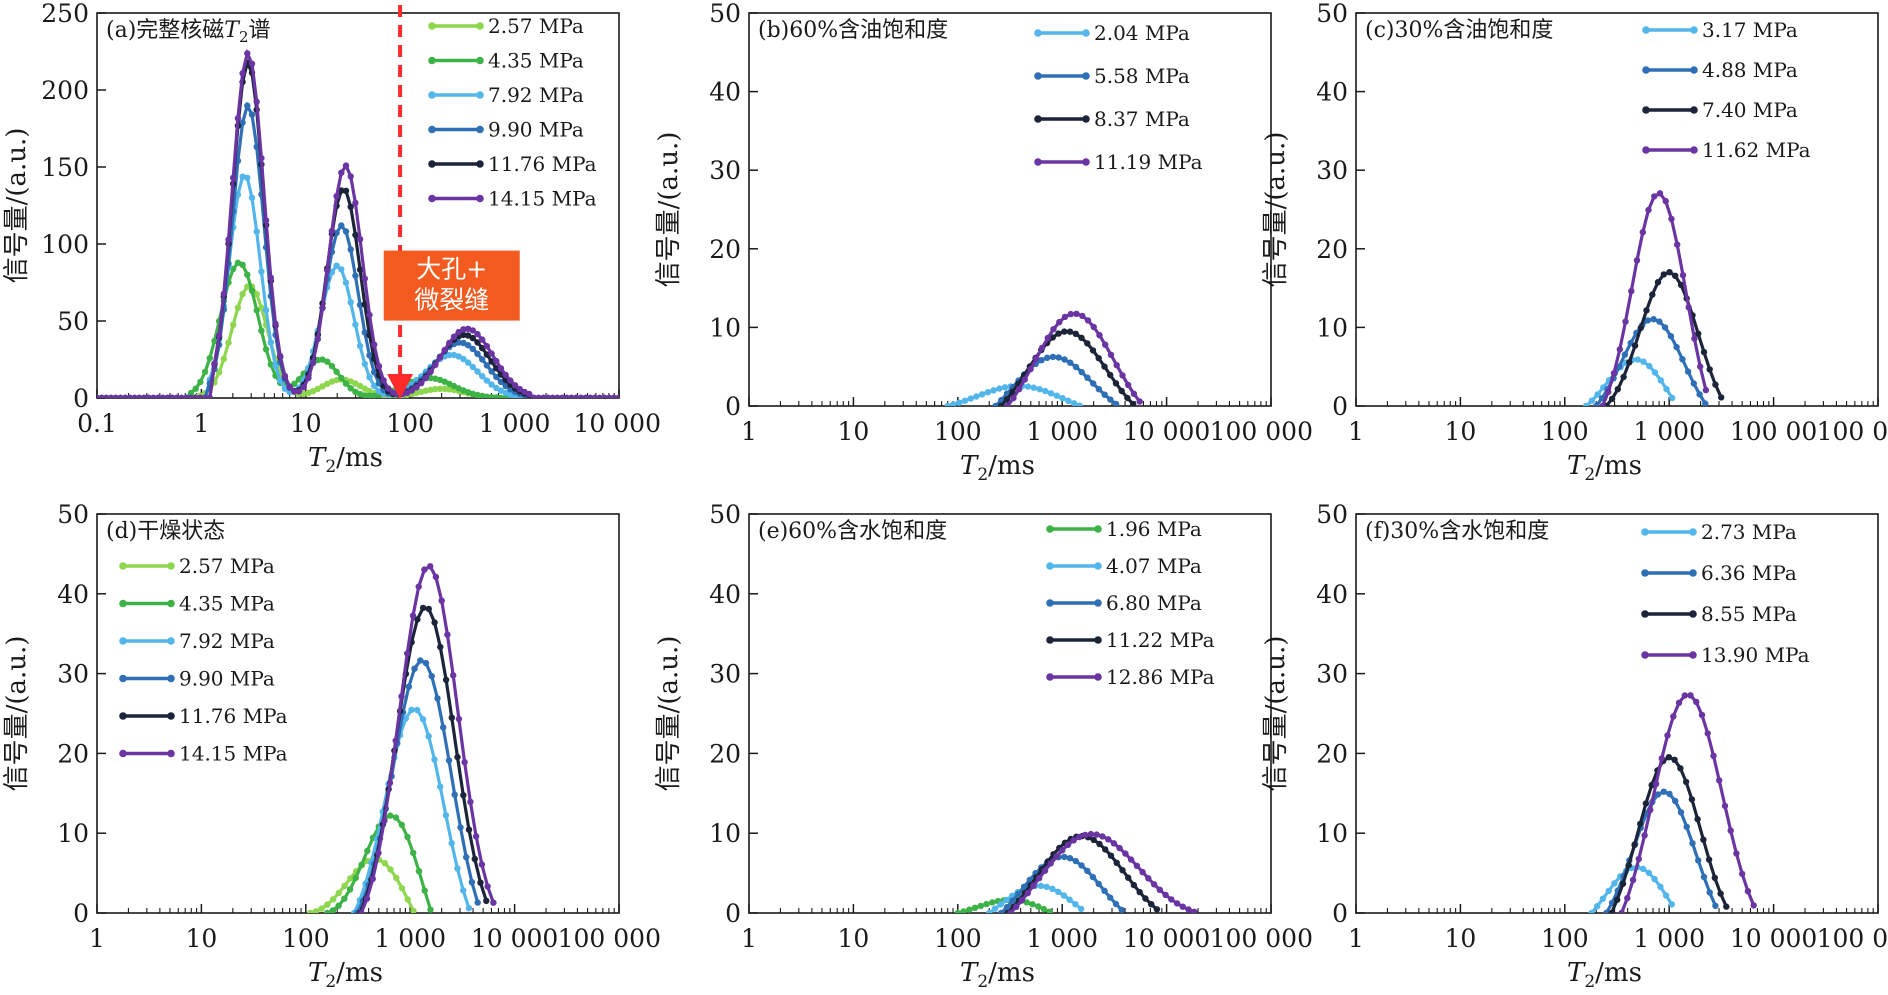 The height and width of the screenshot is (995, 1888). I want to click on x-tick-label: 10, so click(853, 431).